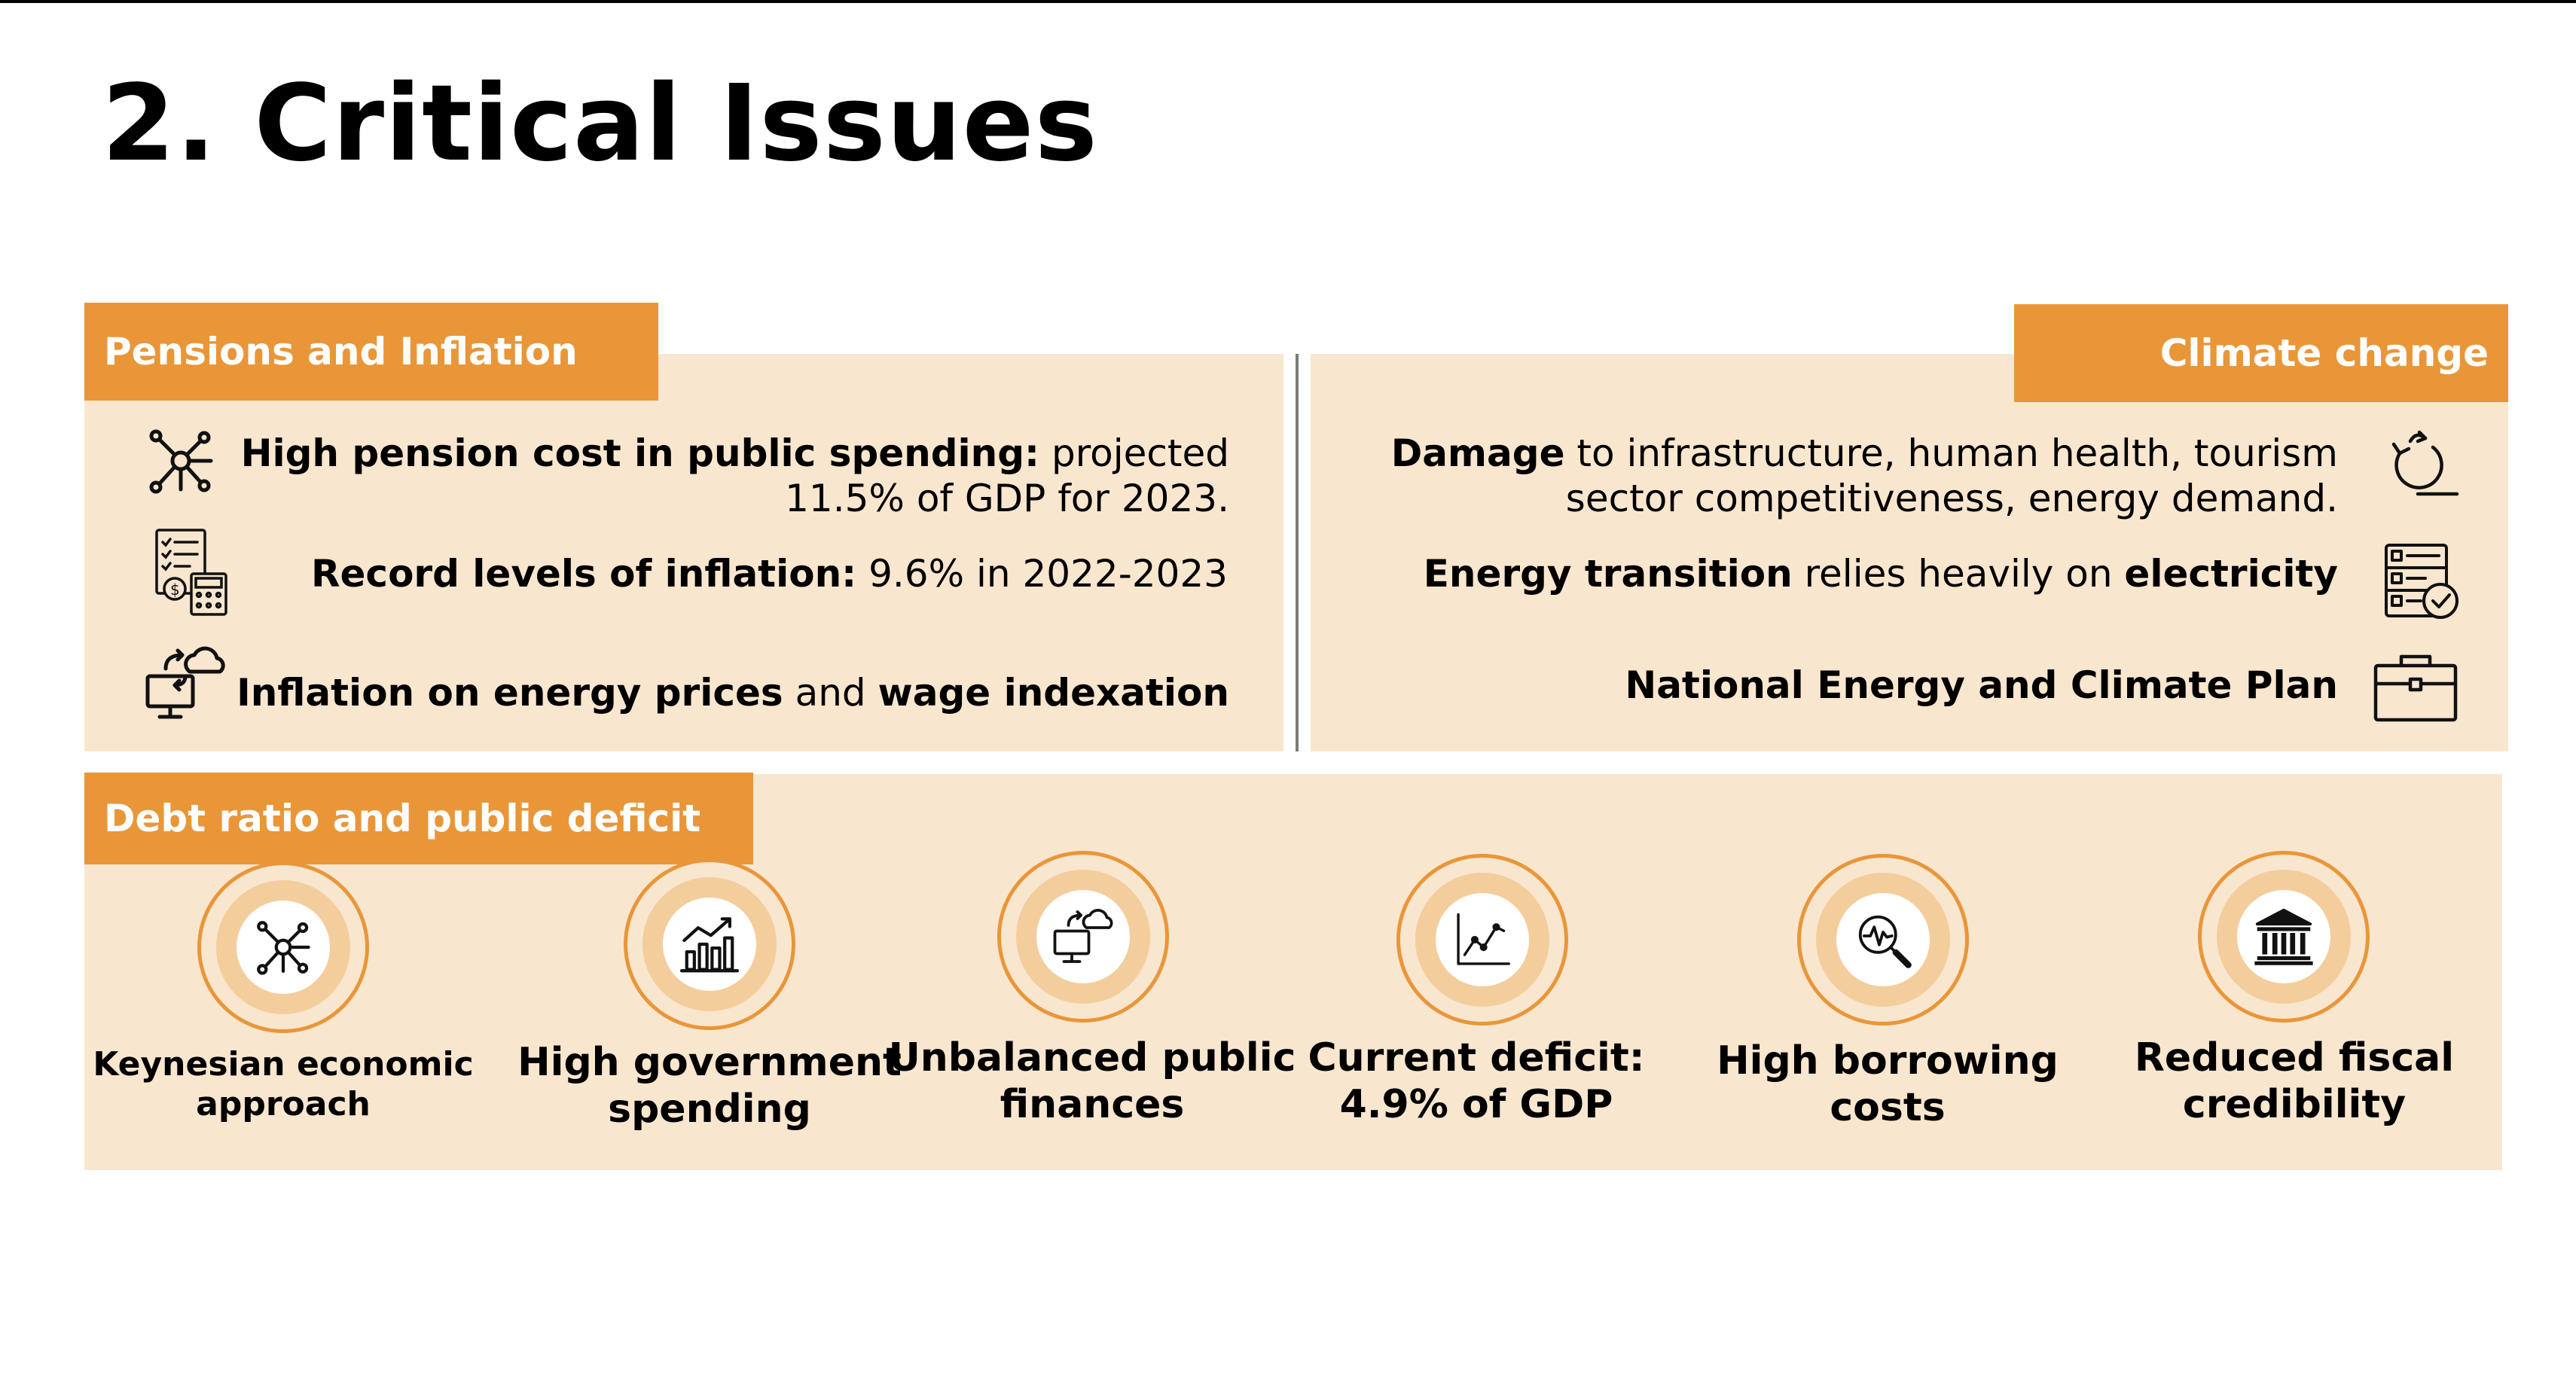  I want to click on briefcase-icon, so click(2415, 686).